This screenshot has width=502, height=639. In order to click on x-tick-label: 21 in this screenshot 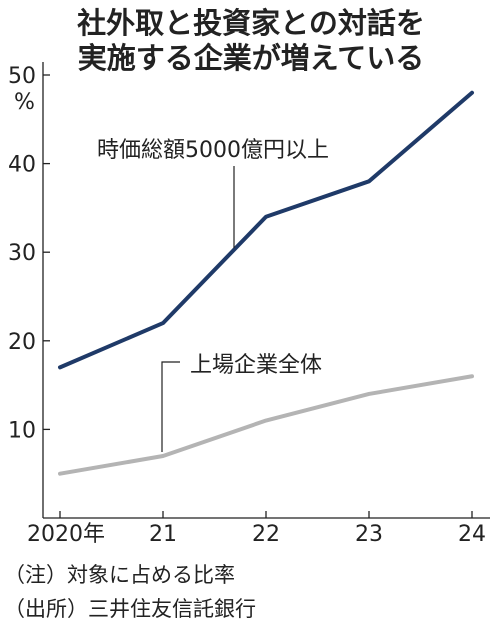, I will do `click(163, 534)`.